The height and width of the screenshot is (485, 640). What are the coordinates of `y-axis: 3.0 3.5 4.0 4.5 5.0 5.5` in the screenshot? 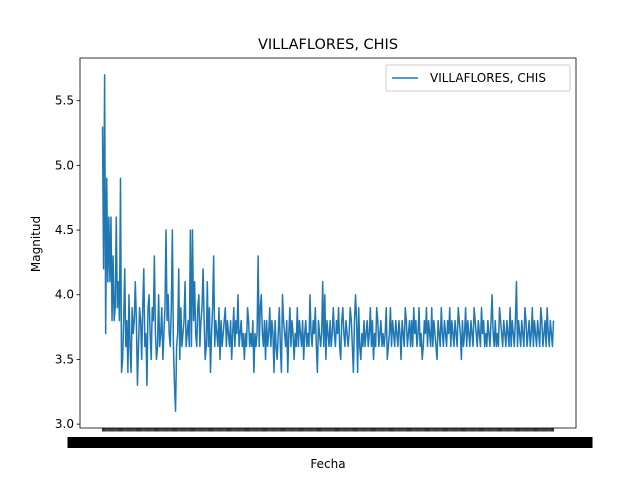 It's located at (67, 262).